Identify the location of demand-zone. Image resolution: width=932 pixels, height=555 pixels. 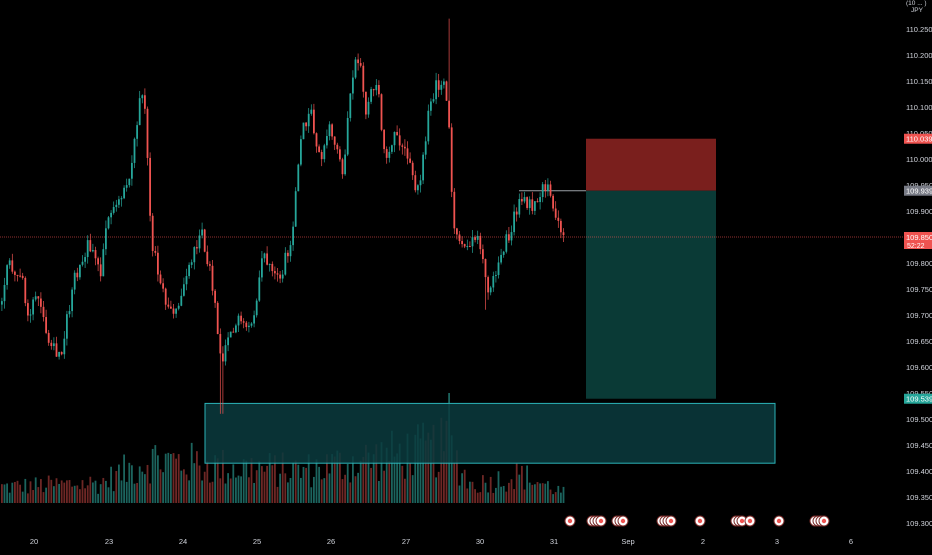
(490, 433).